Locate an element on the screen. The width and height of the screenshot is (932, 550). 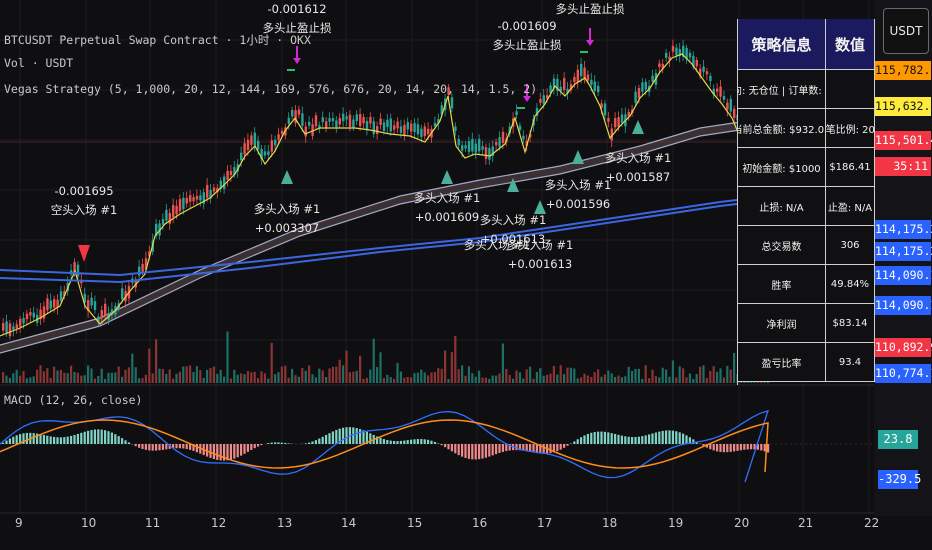
signal-line is located at coordinates (384, 446).